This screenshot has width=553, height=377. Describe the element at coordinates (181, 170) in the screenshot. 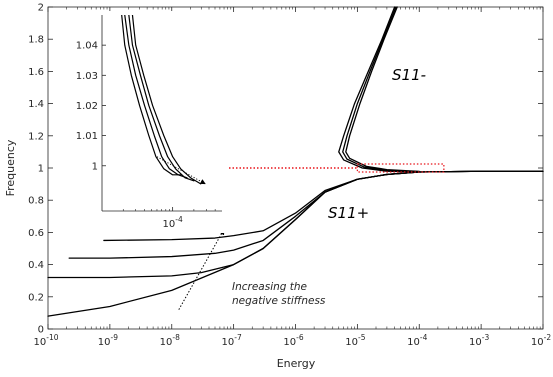

I see `inset-arrow` at that location.